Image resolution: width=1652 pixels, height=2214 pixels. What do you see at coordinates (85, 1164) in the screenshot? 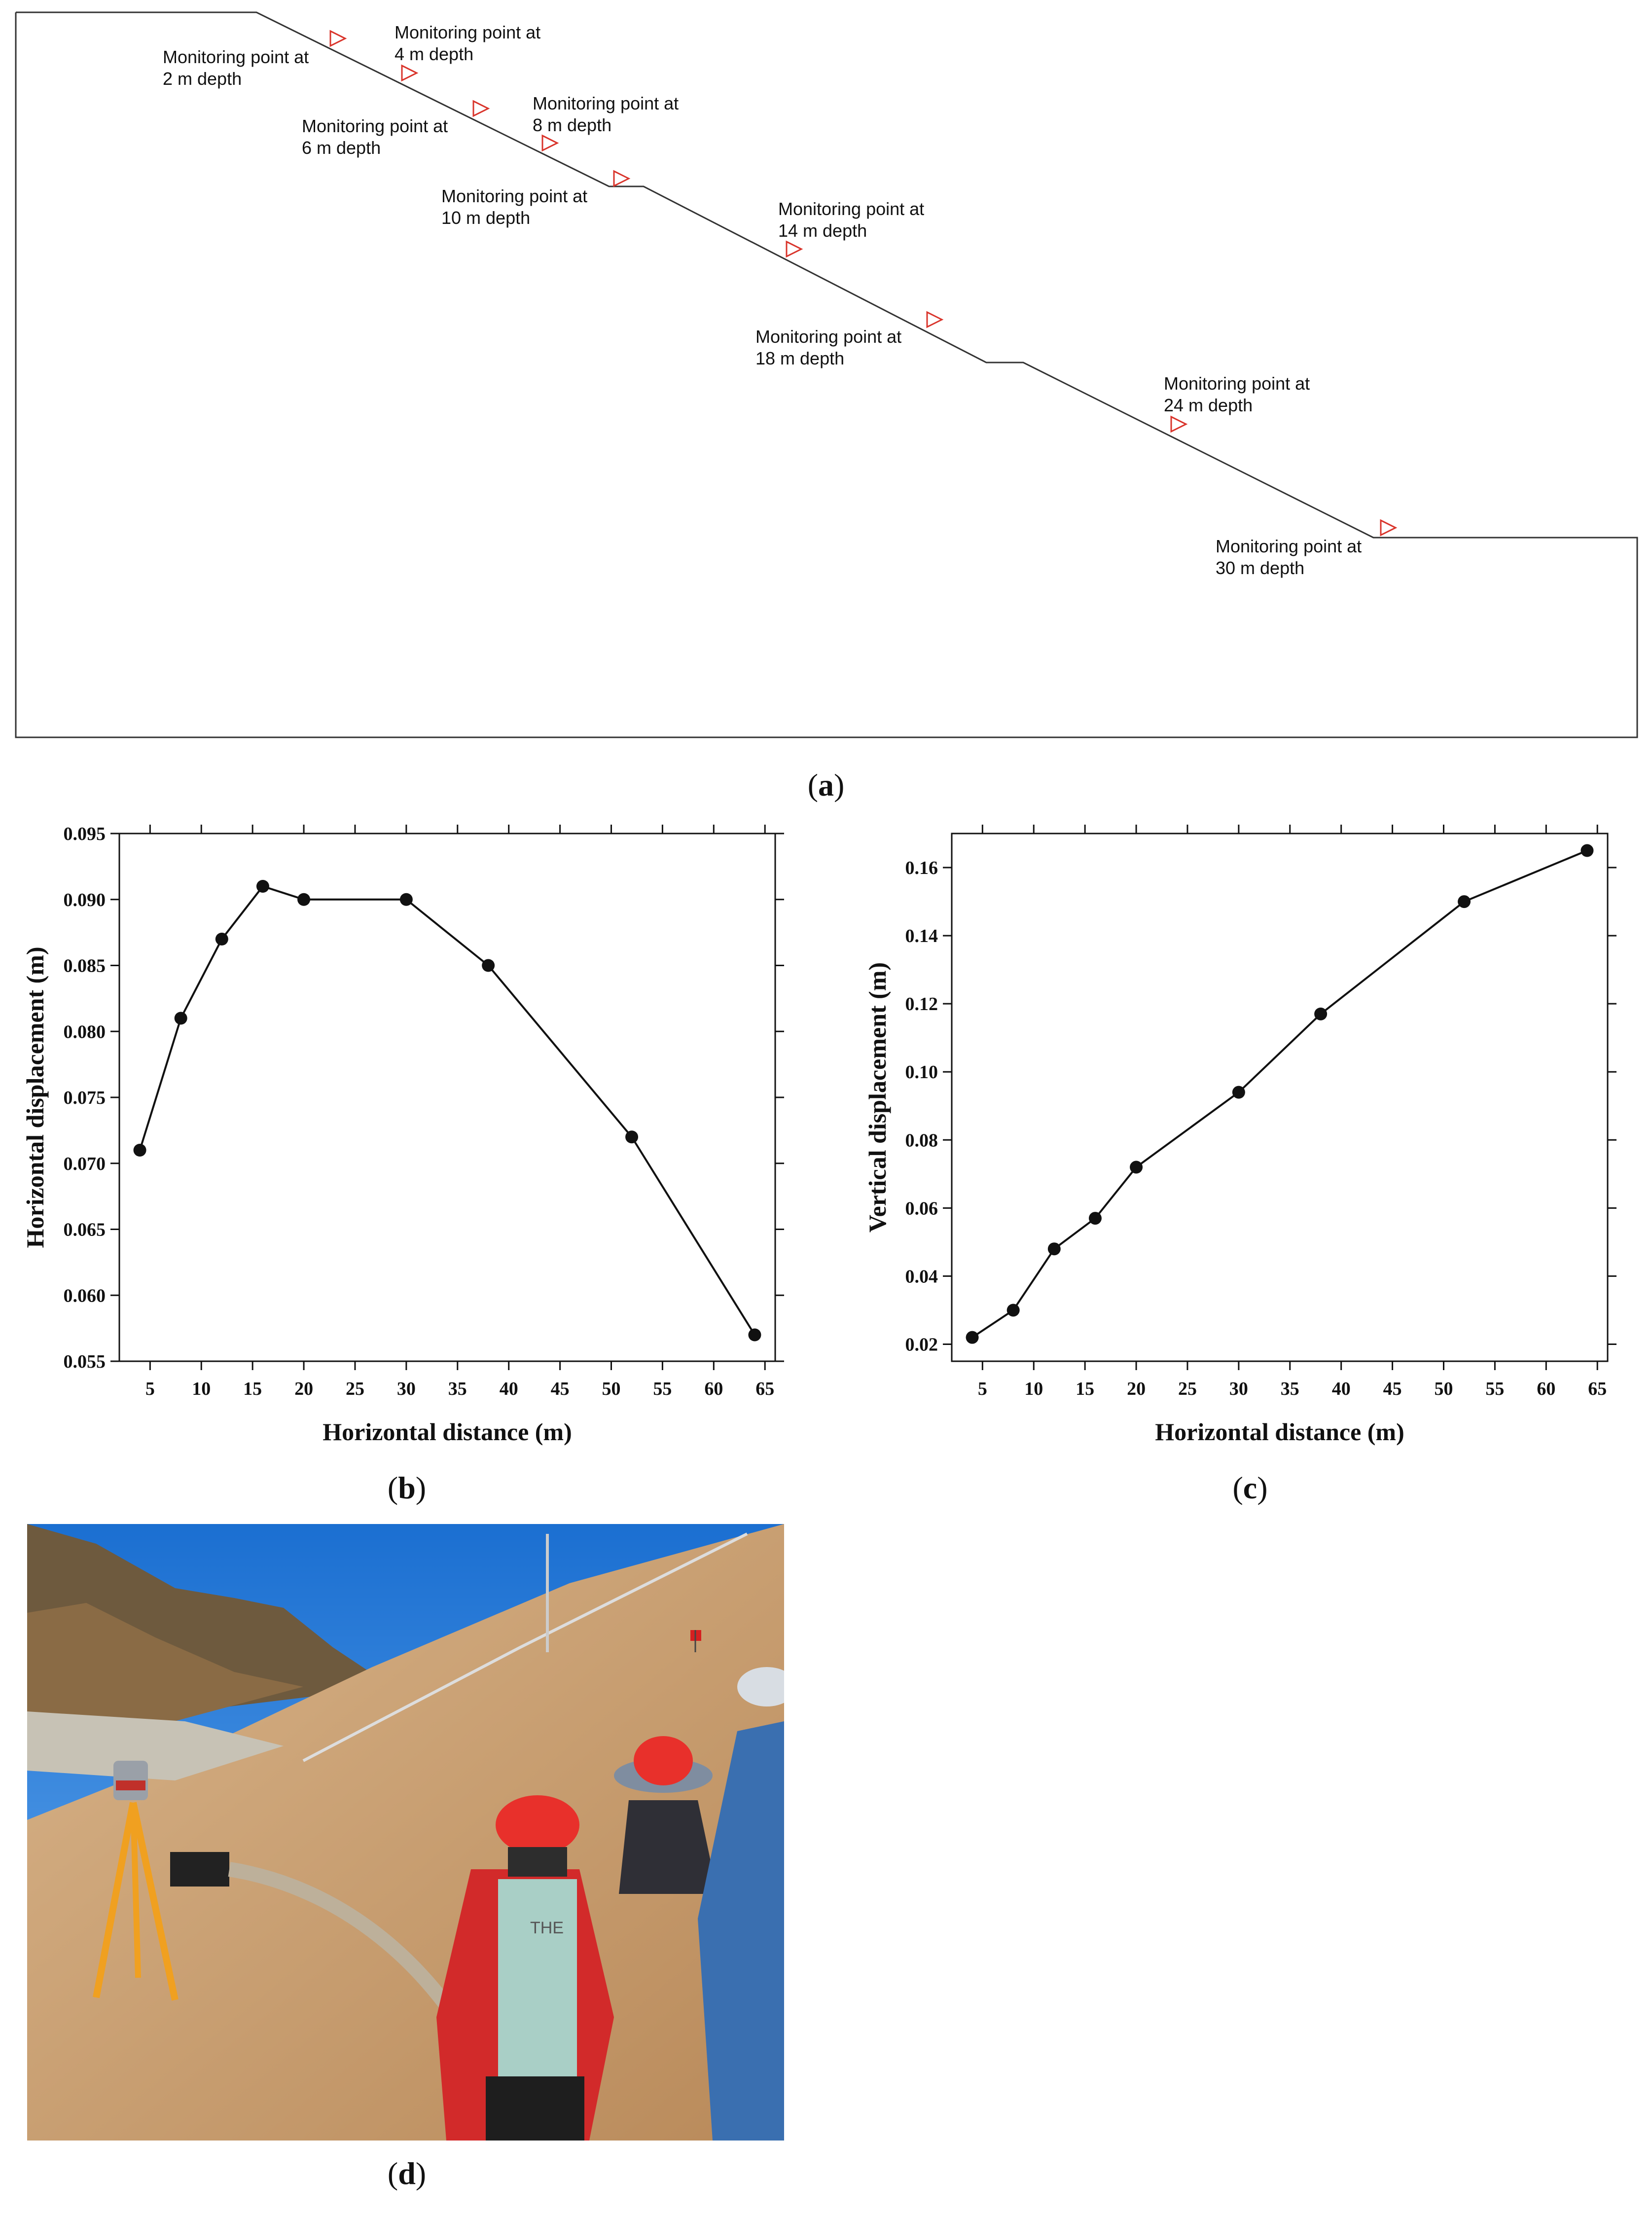
I see `y-tick-label: 0.070` at bounding box center [85, 1164].